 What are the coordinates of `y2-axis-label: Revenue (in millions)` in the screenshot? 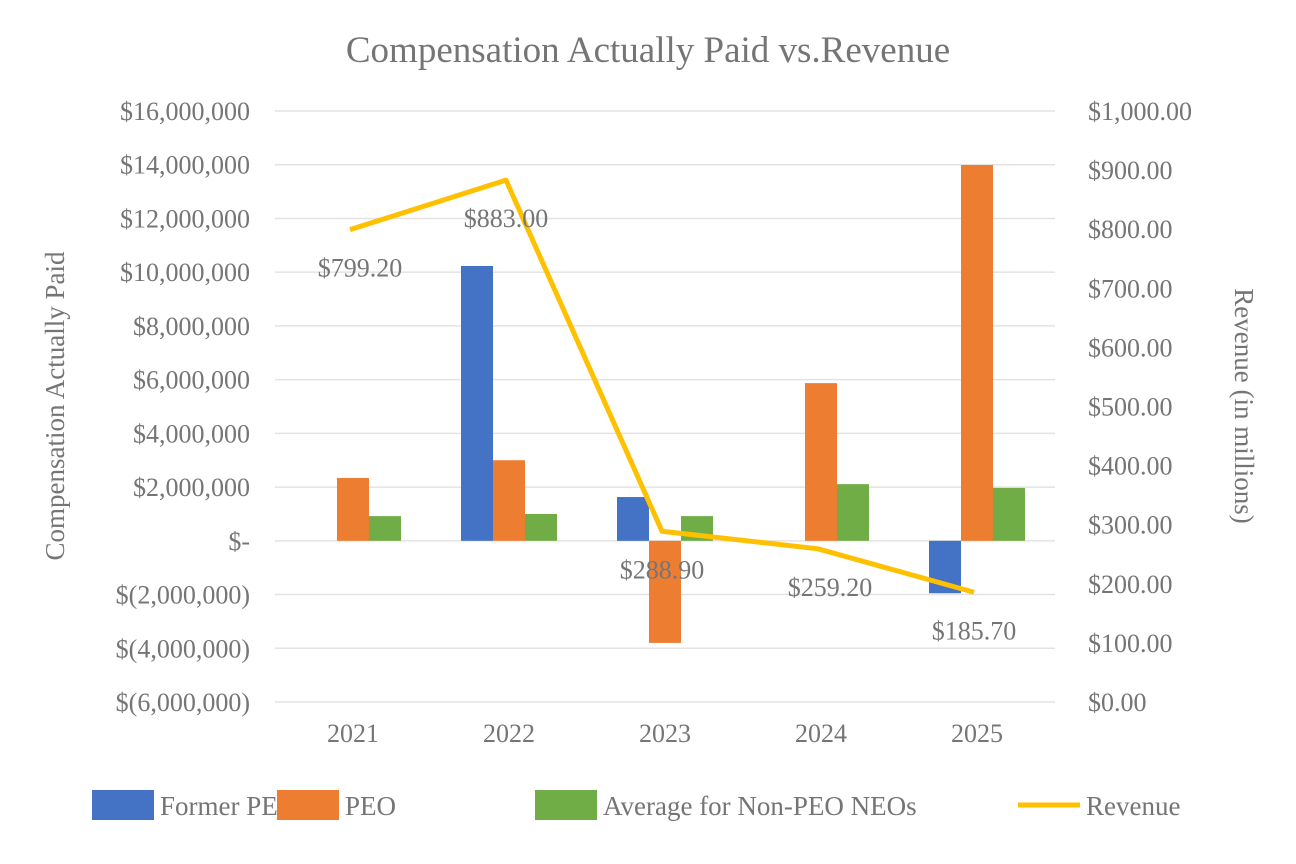 It's located at (1244, 405).